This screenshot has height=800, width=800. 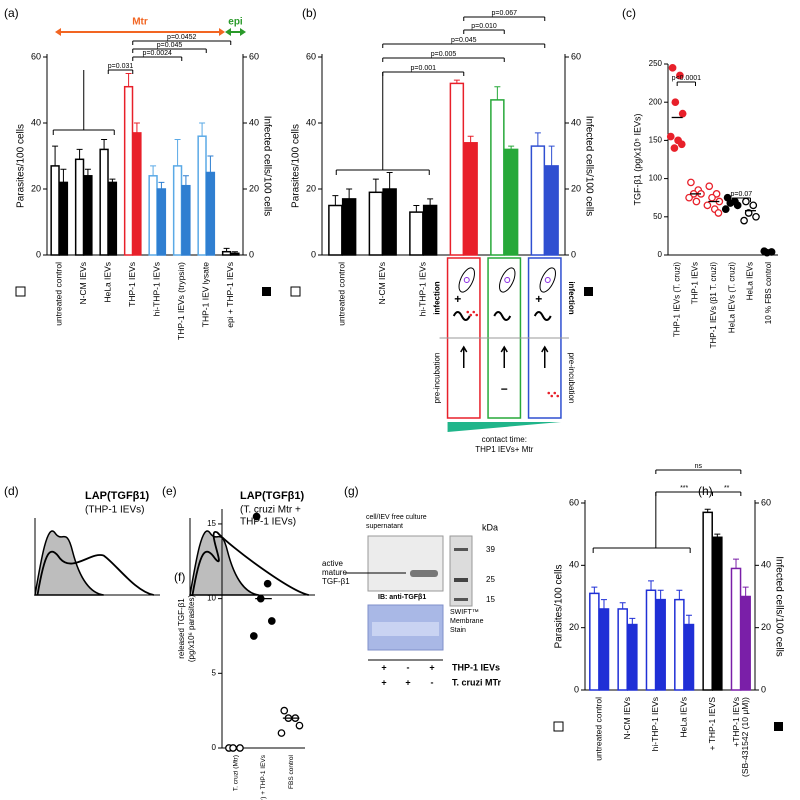 What do you see at coordinates (402, 597) in the screenshot?
I see `antibody-label: IB: anti-TGFβ1` at bounding box center [402, 597].